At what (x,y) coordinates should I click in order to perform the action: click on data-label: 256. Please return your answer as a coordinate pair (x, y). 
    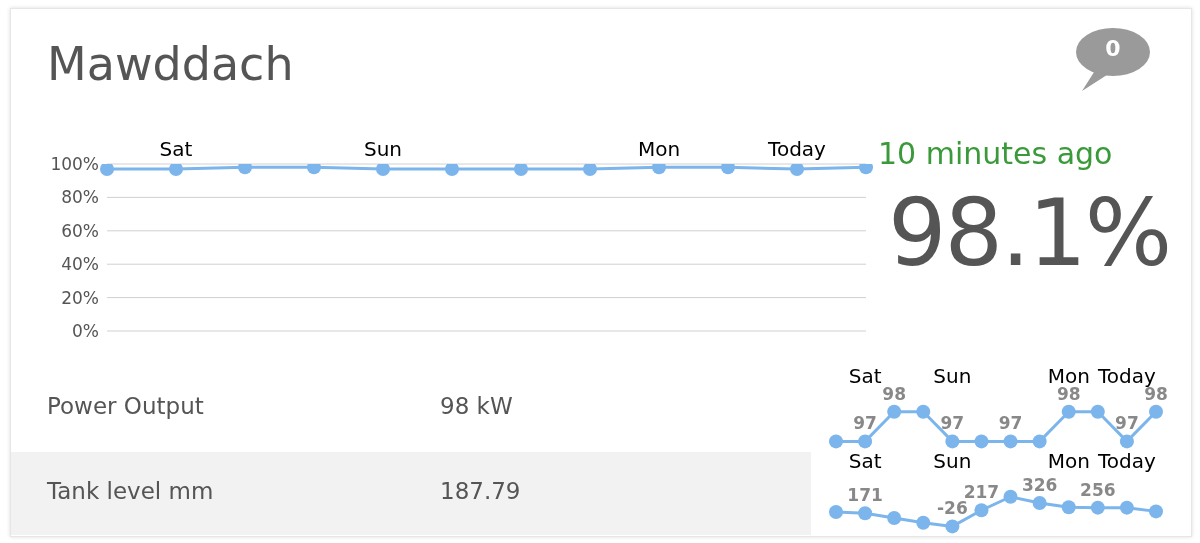
    Looking at the image, I should click on (1098, 489).